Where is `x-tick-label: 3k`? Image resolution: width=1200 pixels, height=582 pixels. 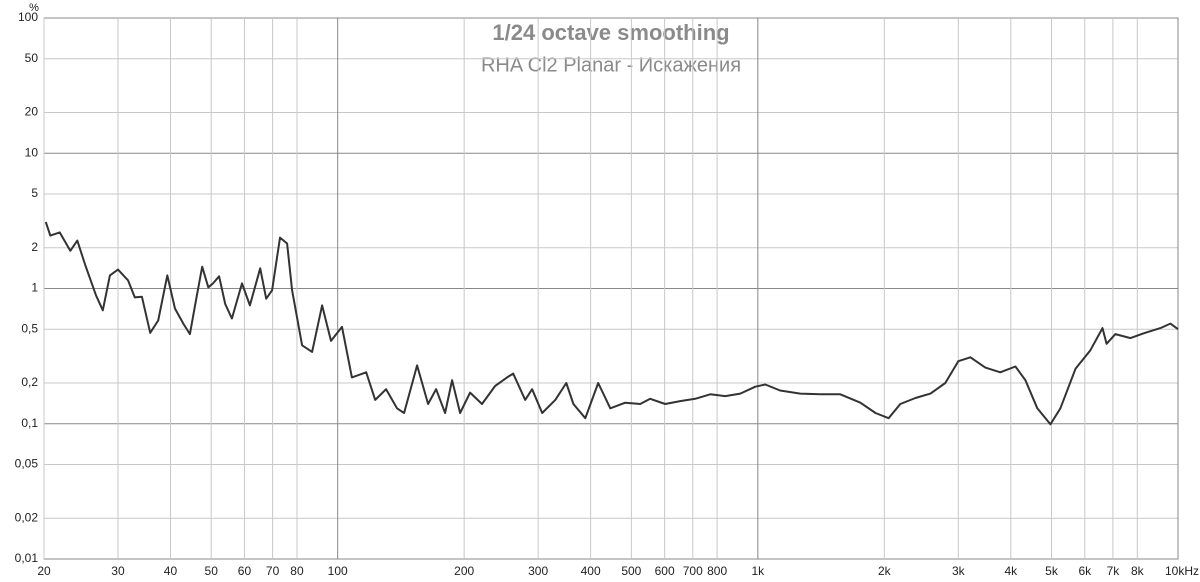 x-tick-label: 3k is located at coordinates (959, 571).